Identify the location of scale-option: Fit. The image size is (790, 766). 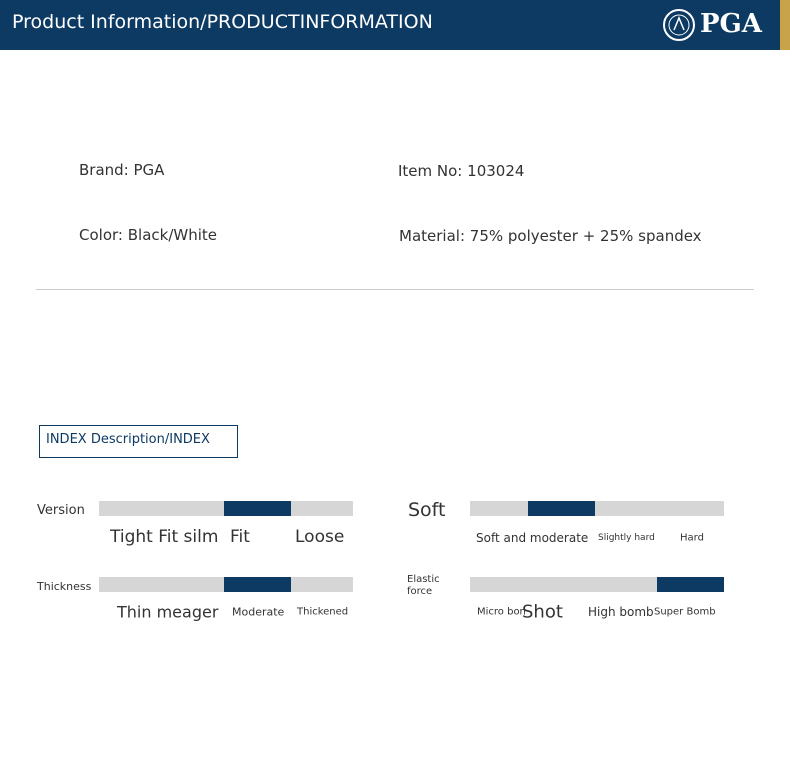
(240, 537).